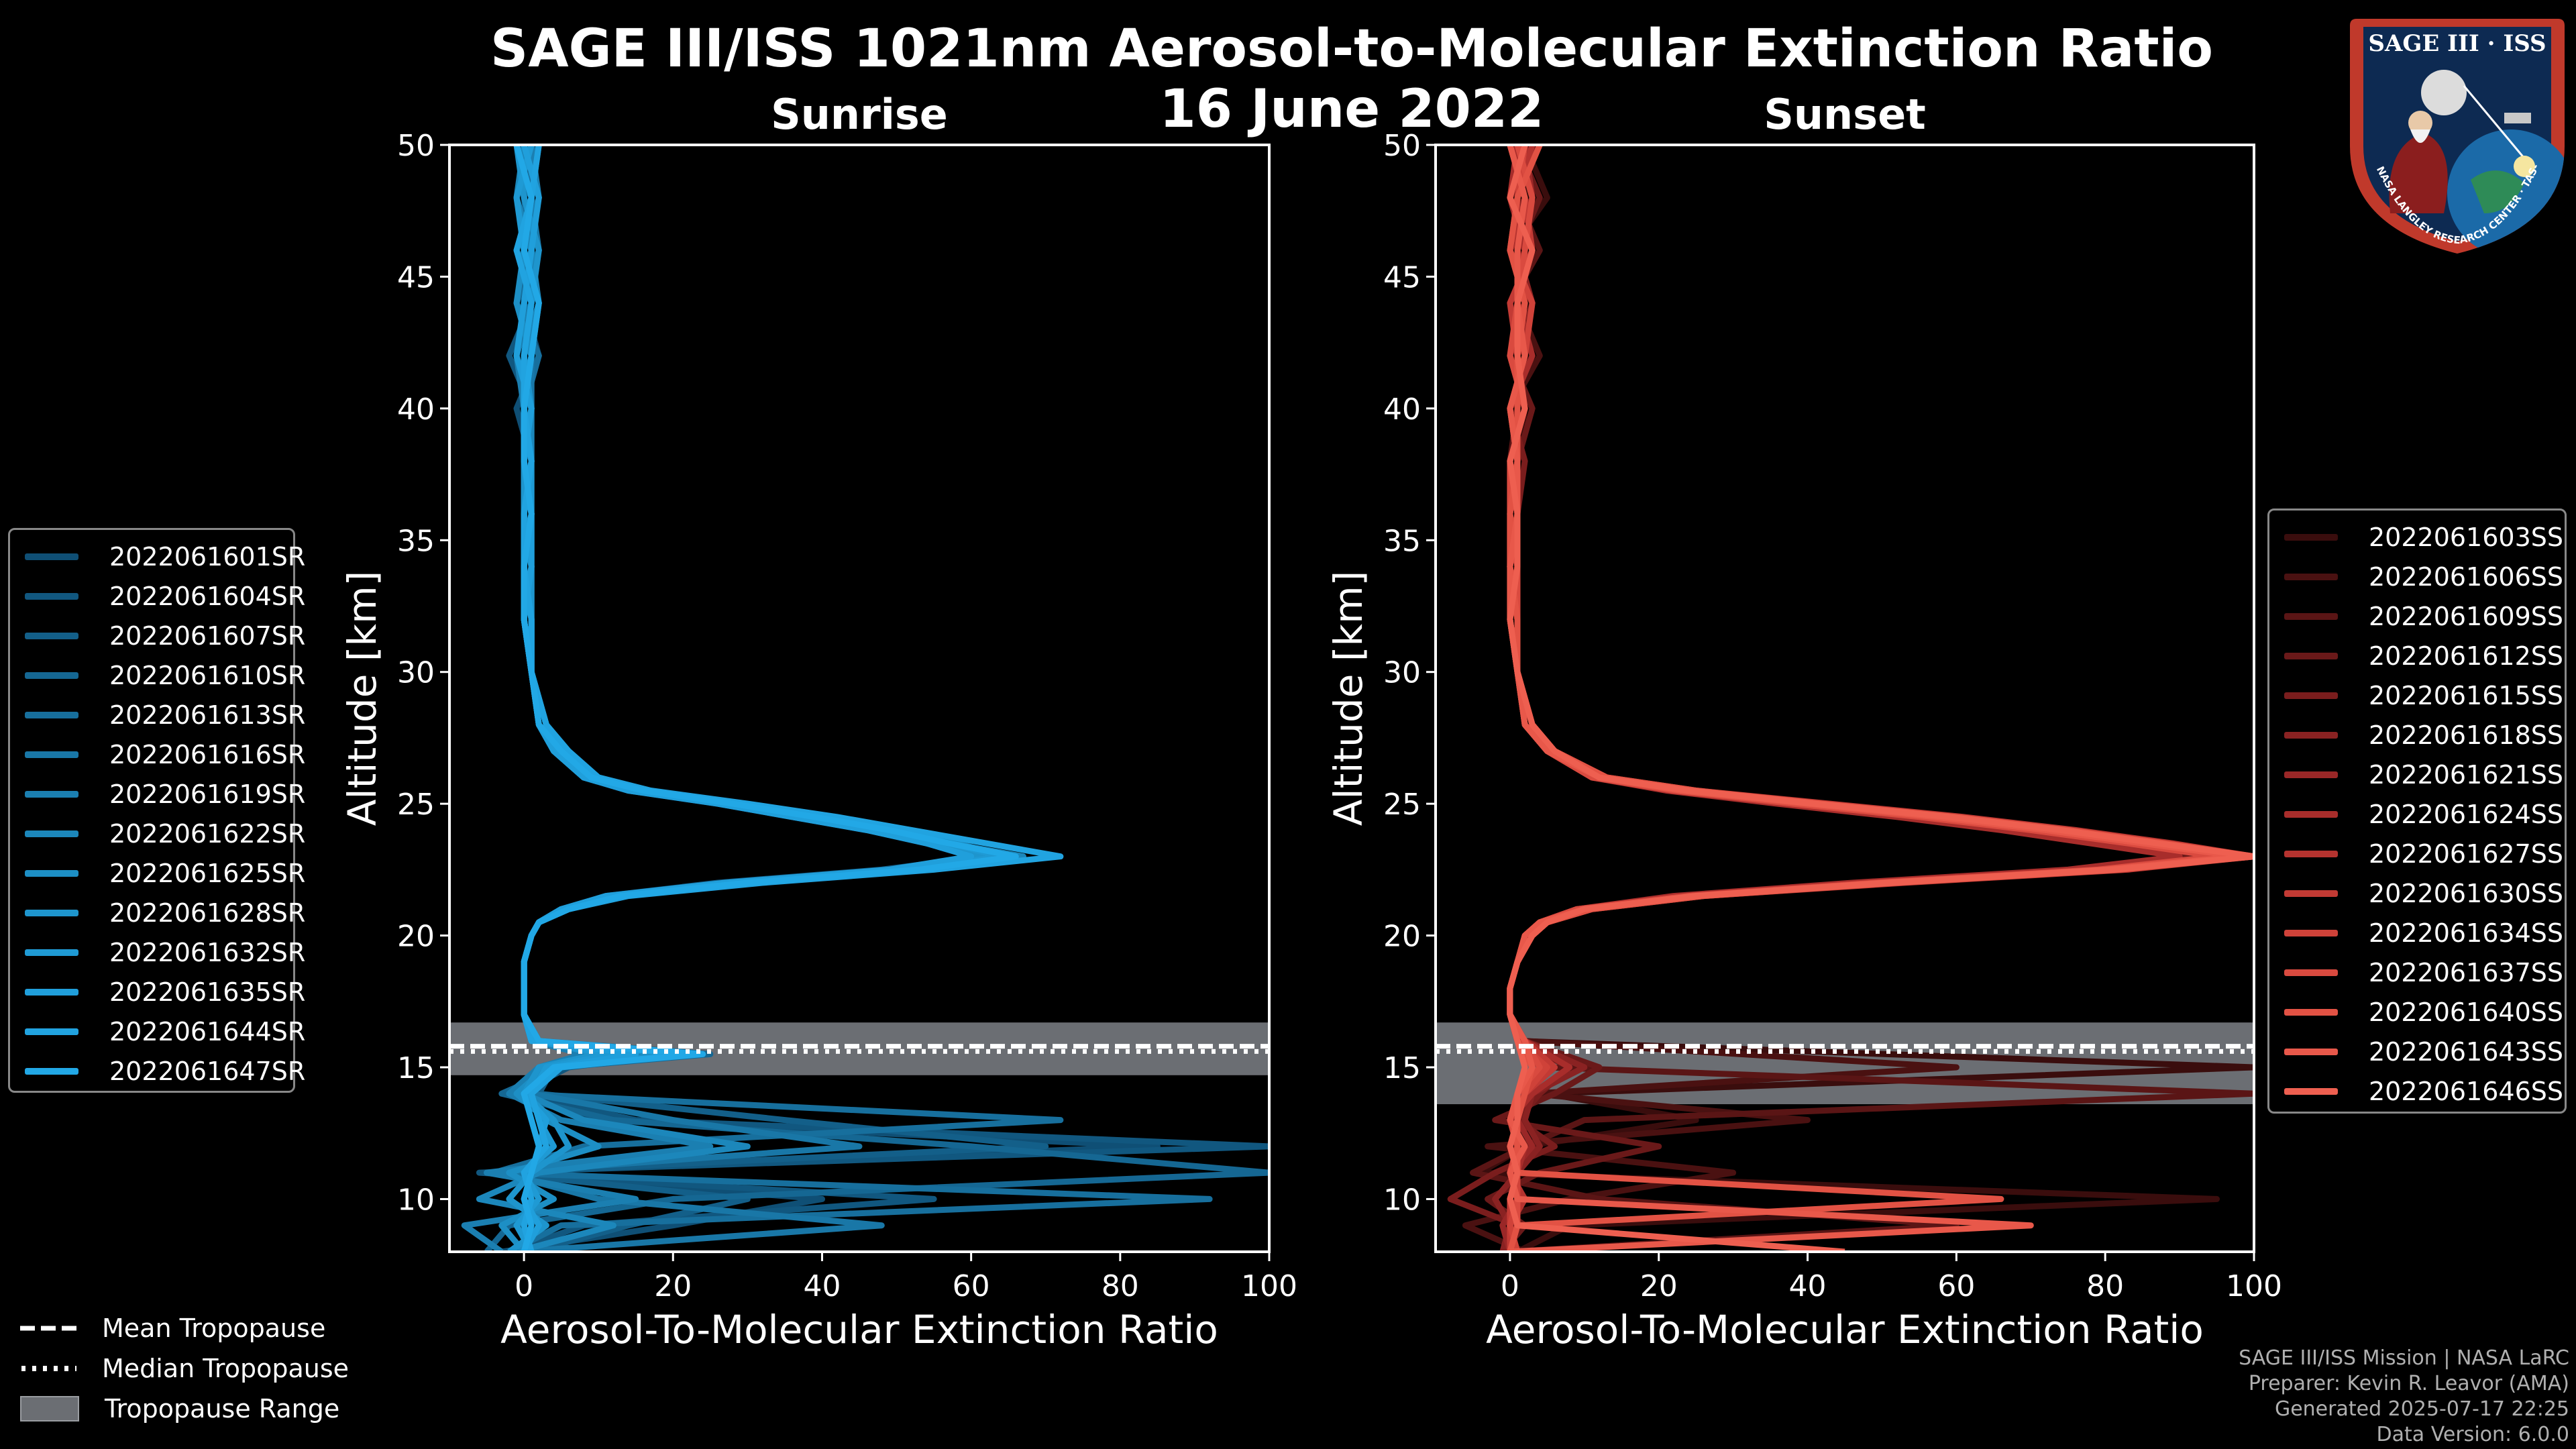  I want to click on sunrise-xtick-label: 0, so click(524, 1286).